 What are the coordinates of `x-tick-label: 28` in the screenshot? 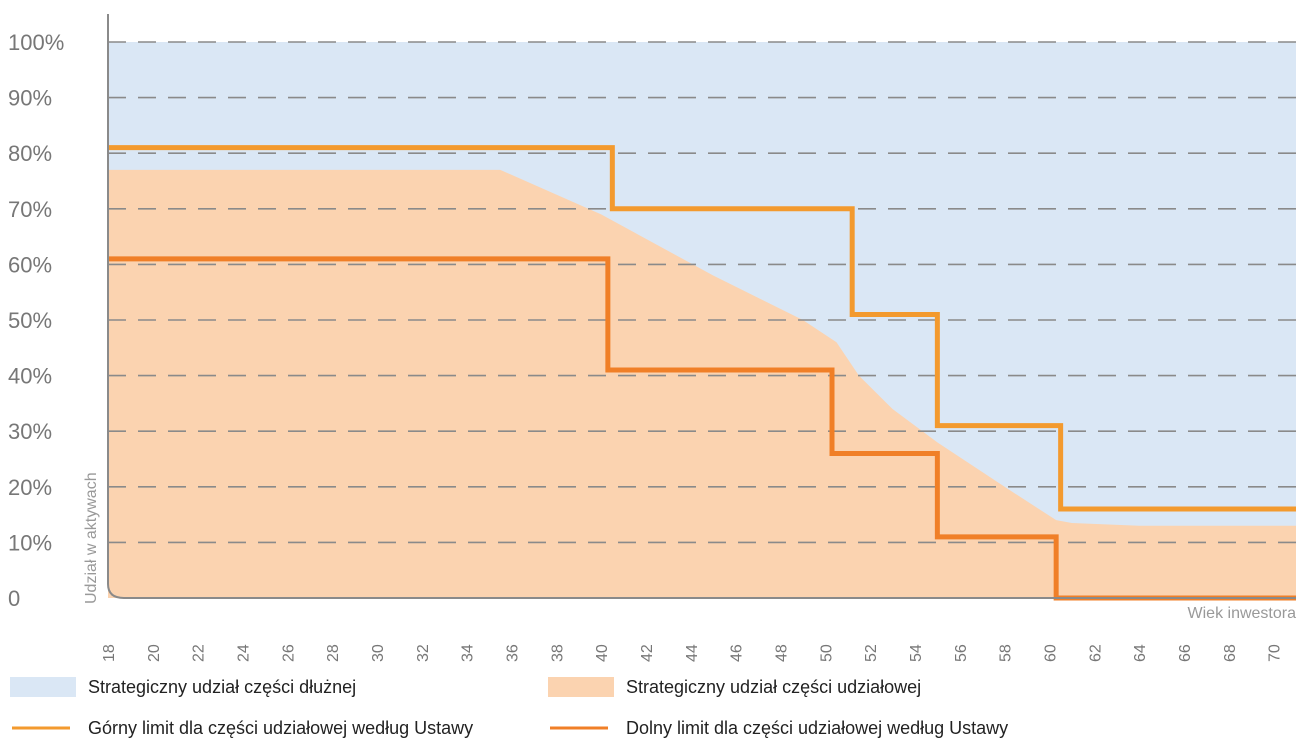 It's located at (333, 653).